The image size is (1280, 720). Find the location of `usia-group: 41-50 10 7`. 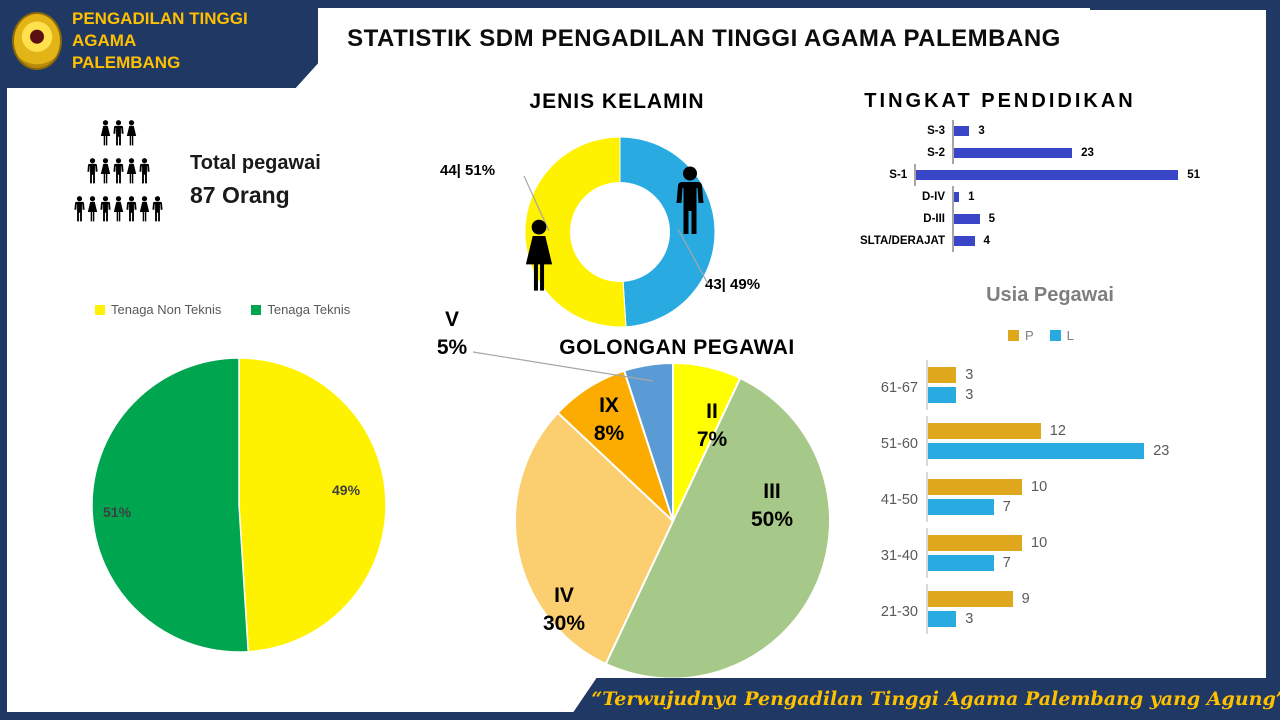

usia-group: 41-50 10 7 is located at coordinates (1037, 500).